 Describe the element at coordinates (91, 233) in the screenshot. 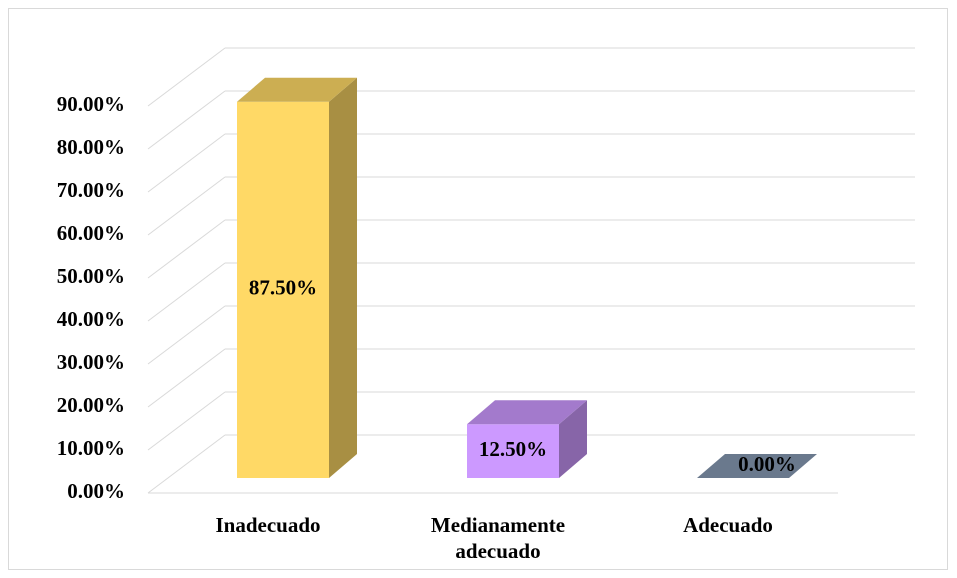

I see `y-tick-label: 60.00%` at that location.